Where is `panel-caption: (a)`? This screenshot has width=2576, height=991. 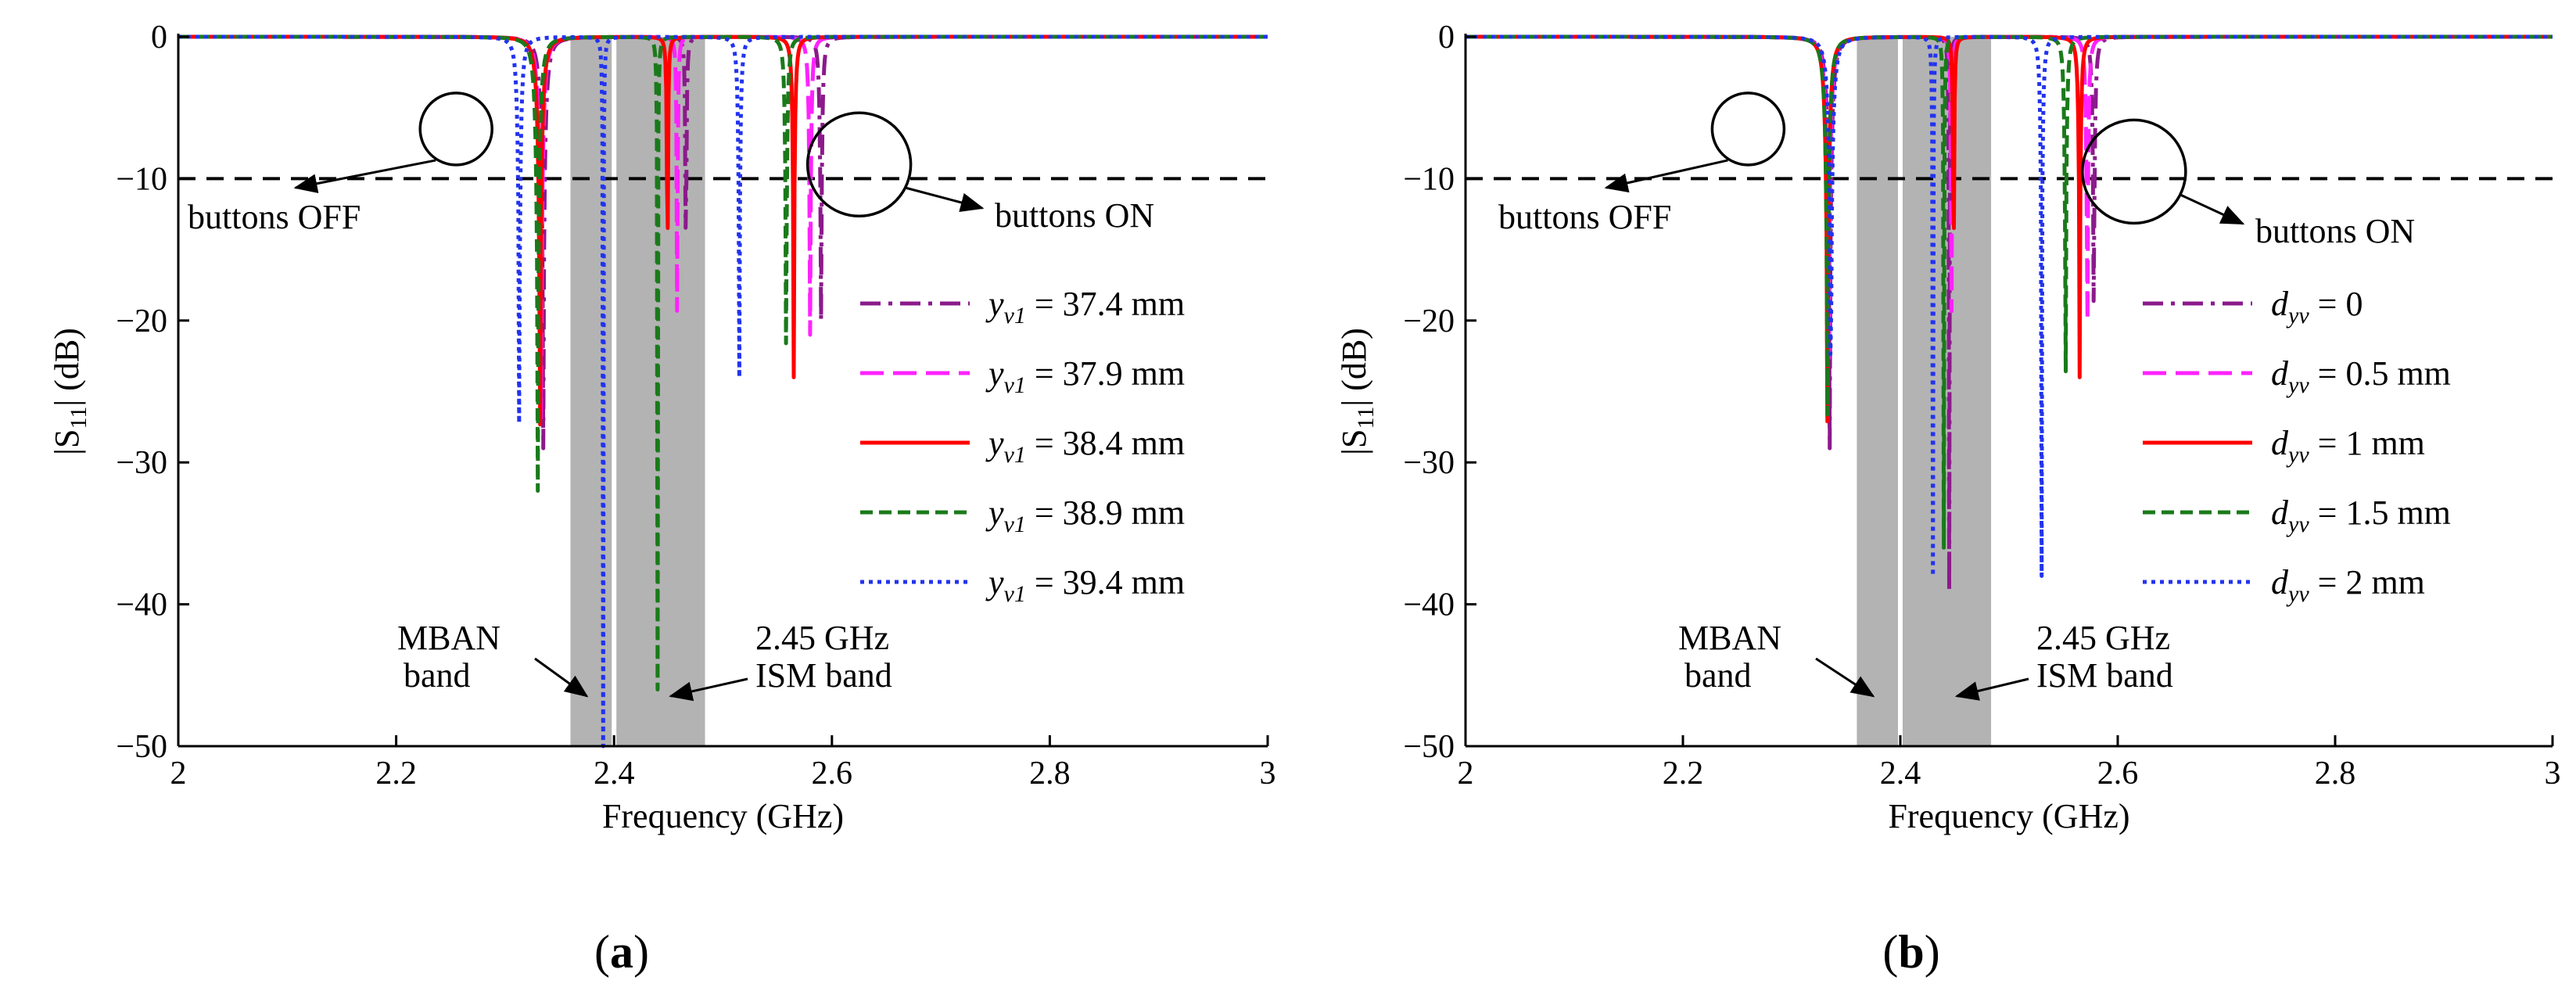 panel-caption: (a) is located at coordinates (621, 952).